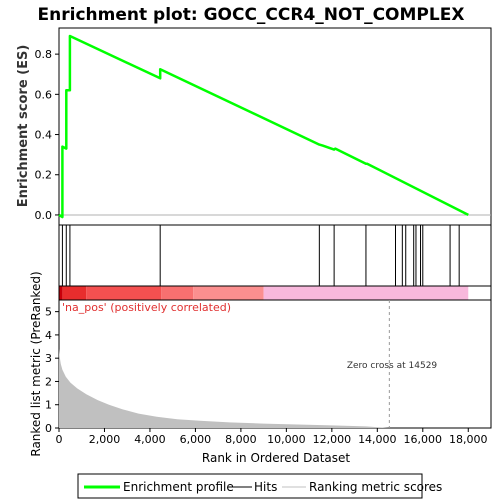 This screenshot has height=500, width=500. I want to click on hits-frame, so click(275, 255).